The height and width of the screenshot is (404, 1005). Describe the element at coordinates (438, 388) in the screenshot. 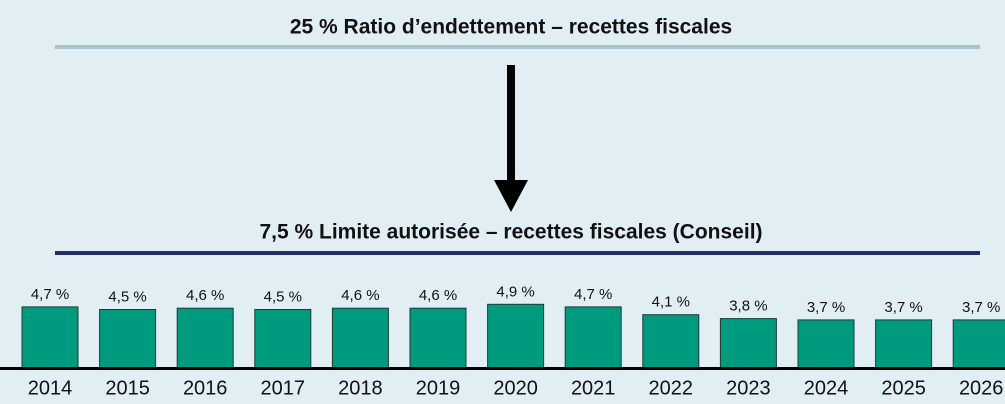

I see `x-tick-label: 2019` at that location.